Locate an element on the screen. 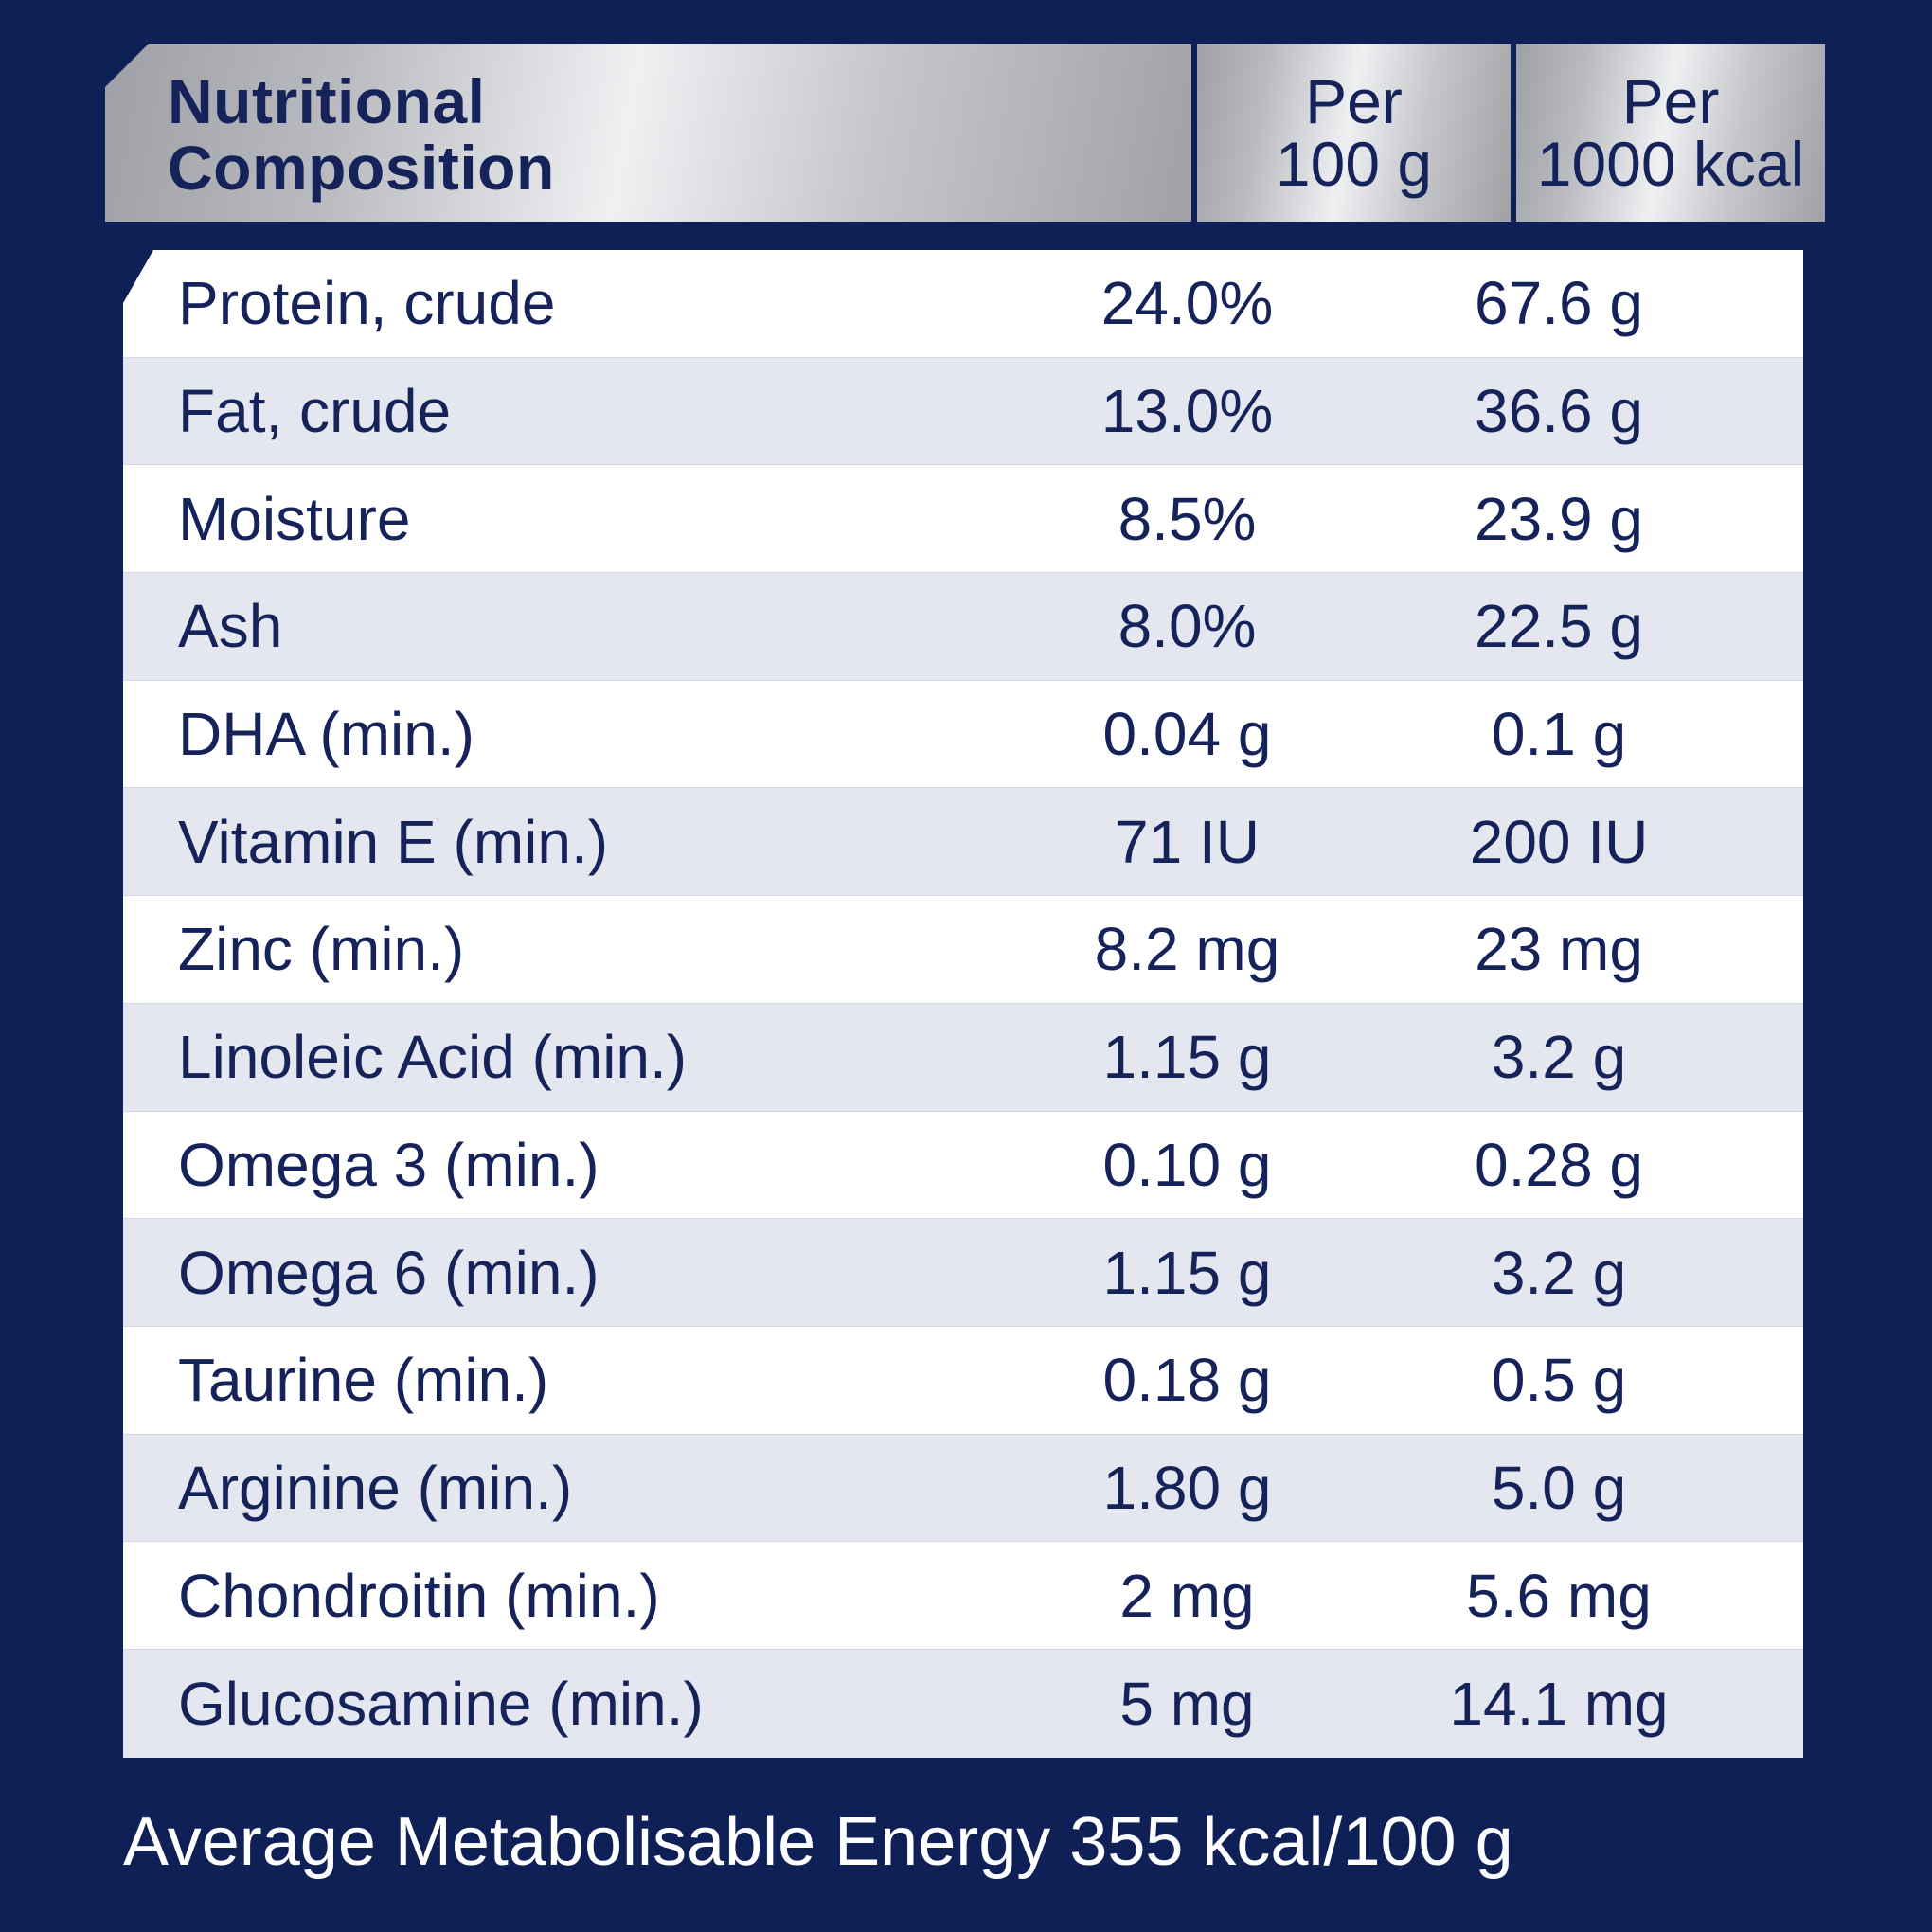  nutrient-label: DHA (min.) is located at coordinates (326, 734).